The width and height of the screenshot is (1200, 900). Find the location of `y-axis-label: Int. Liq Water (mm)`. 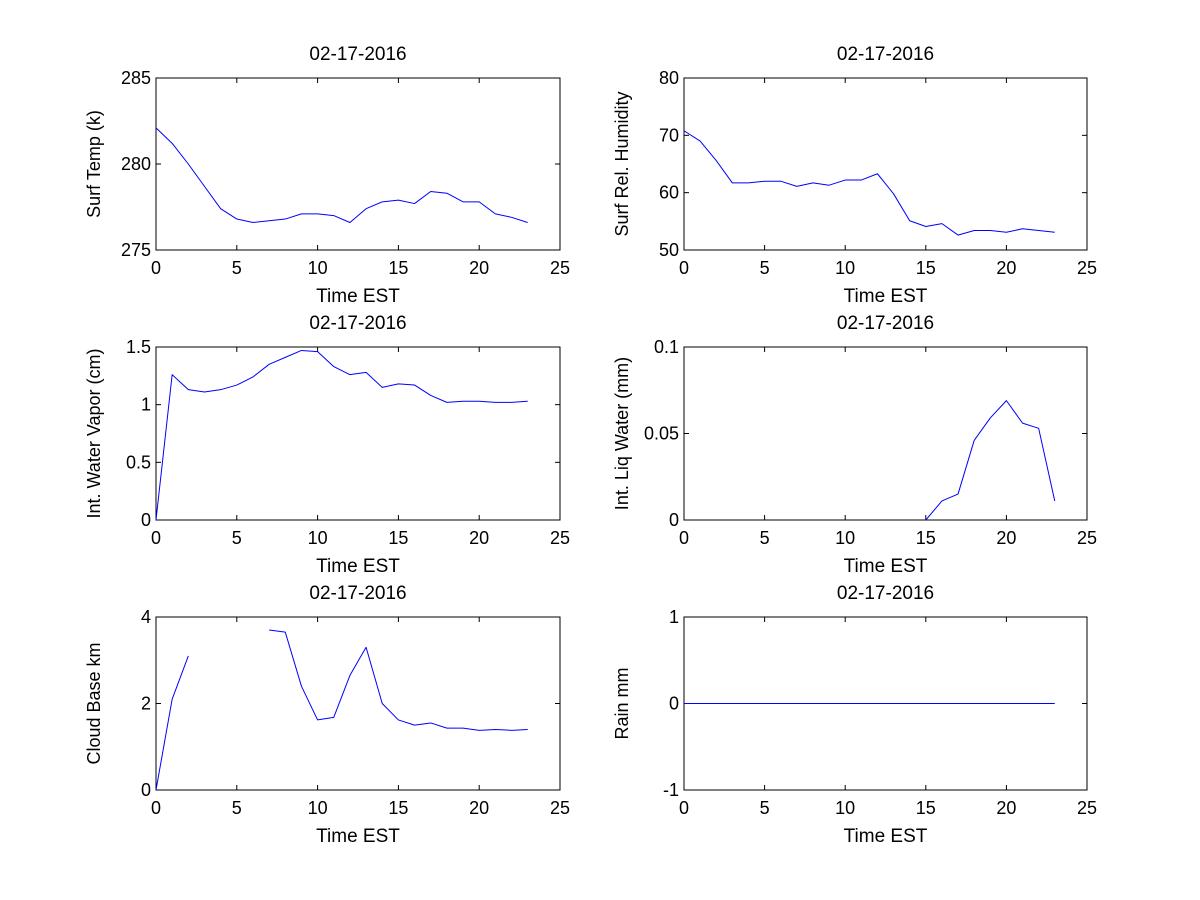

y-axis-label: Int. Liq Water (mm) is located at coordinates (622, 433).